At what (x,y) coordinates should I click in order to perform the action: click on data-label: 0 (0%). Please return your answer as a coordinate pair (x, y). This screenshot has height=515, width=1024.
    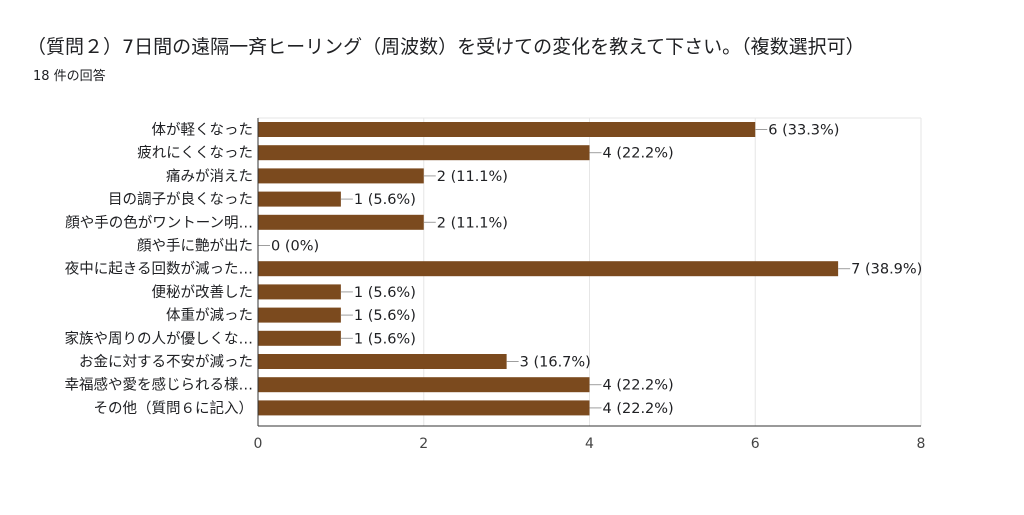
    Looking at the image, I should click on (295, 247).